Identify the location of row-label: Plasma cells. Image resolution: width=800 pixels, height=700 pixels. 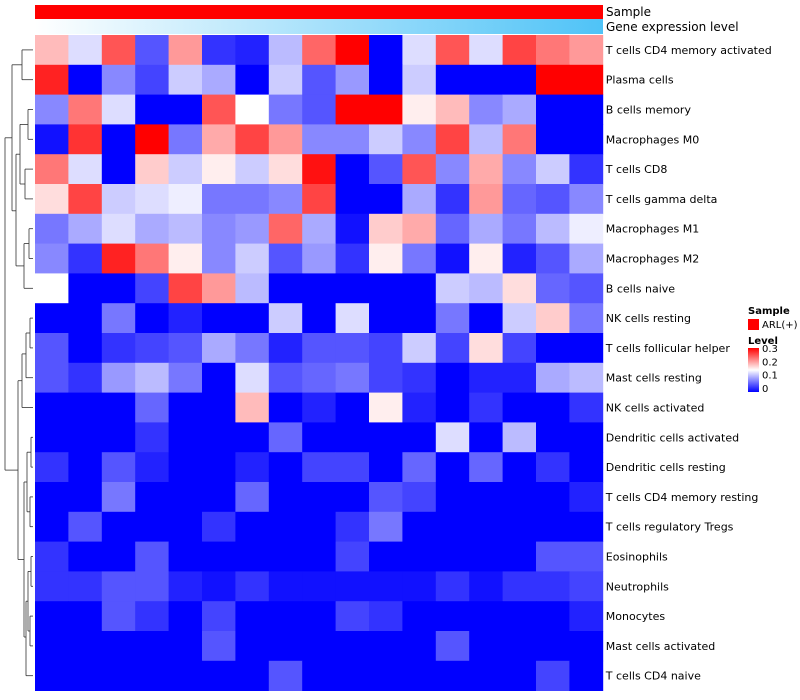
(640, 80).